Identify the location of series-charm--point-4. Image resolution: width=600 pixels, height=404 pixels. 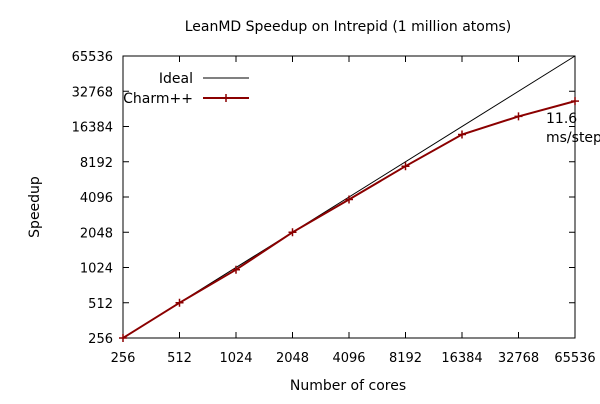
(349, 199).